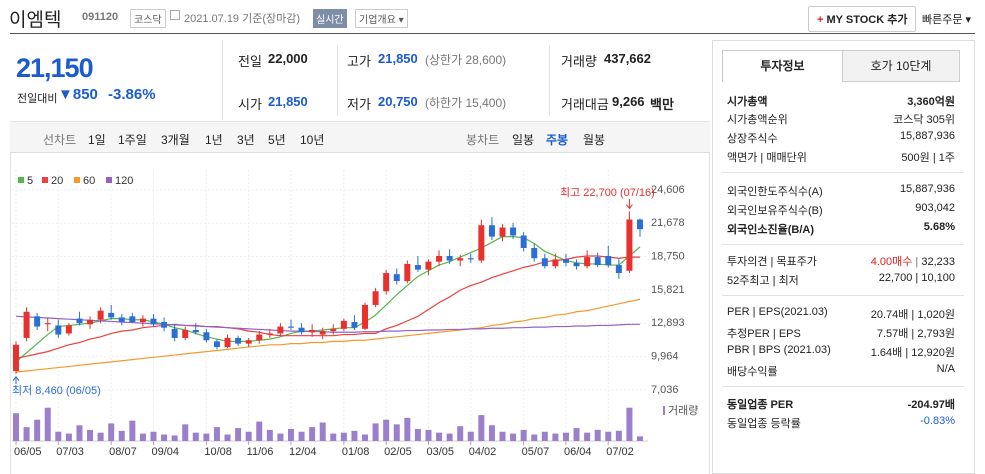 The width and height of the screenshot is (985, 474). What do you see at coordinates (360, 137) in the screenshot?
I see `chart-tabs` at bounding box center [360, 137].